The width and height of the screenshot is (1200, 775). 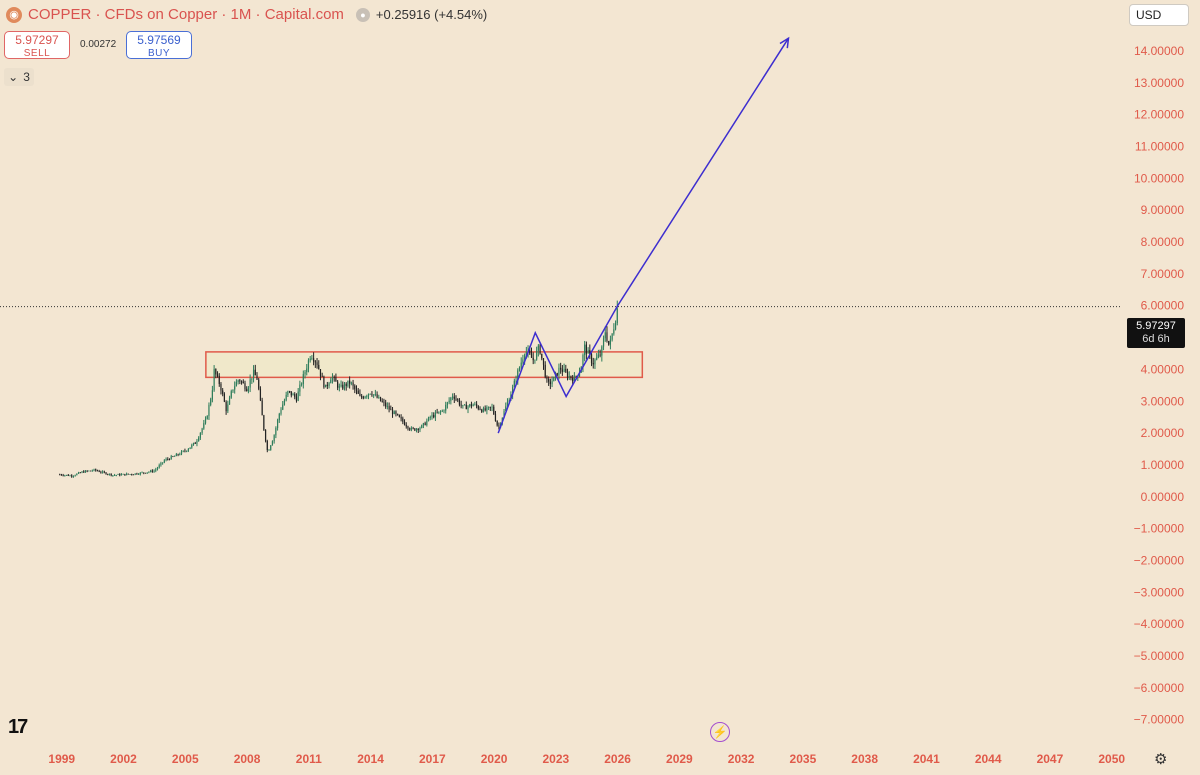 I want to click on time-axis-bar, so click(x=600, y=758).